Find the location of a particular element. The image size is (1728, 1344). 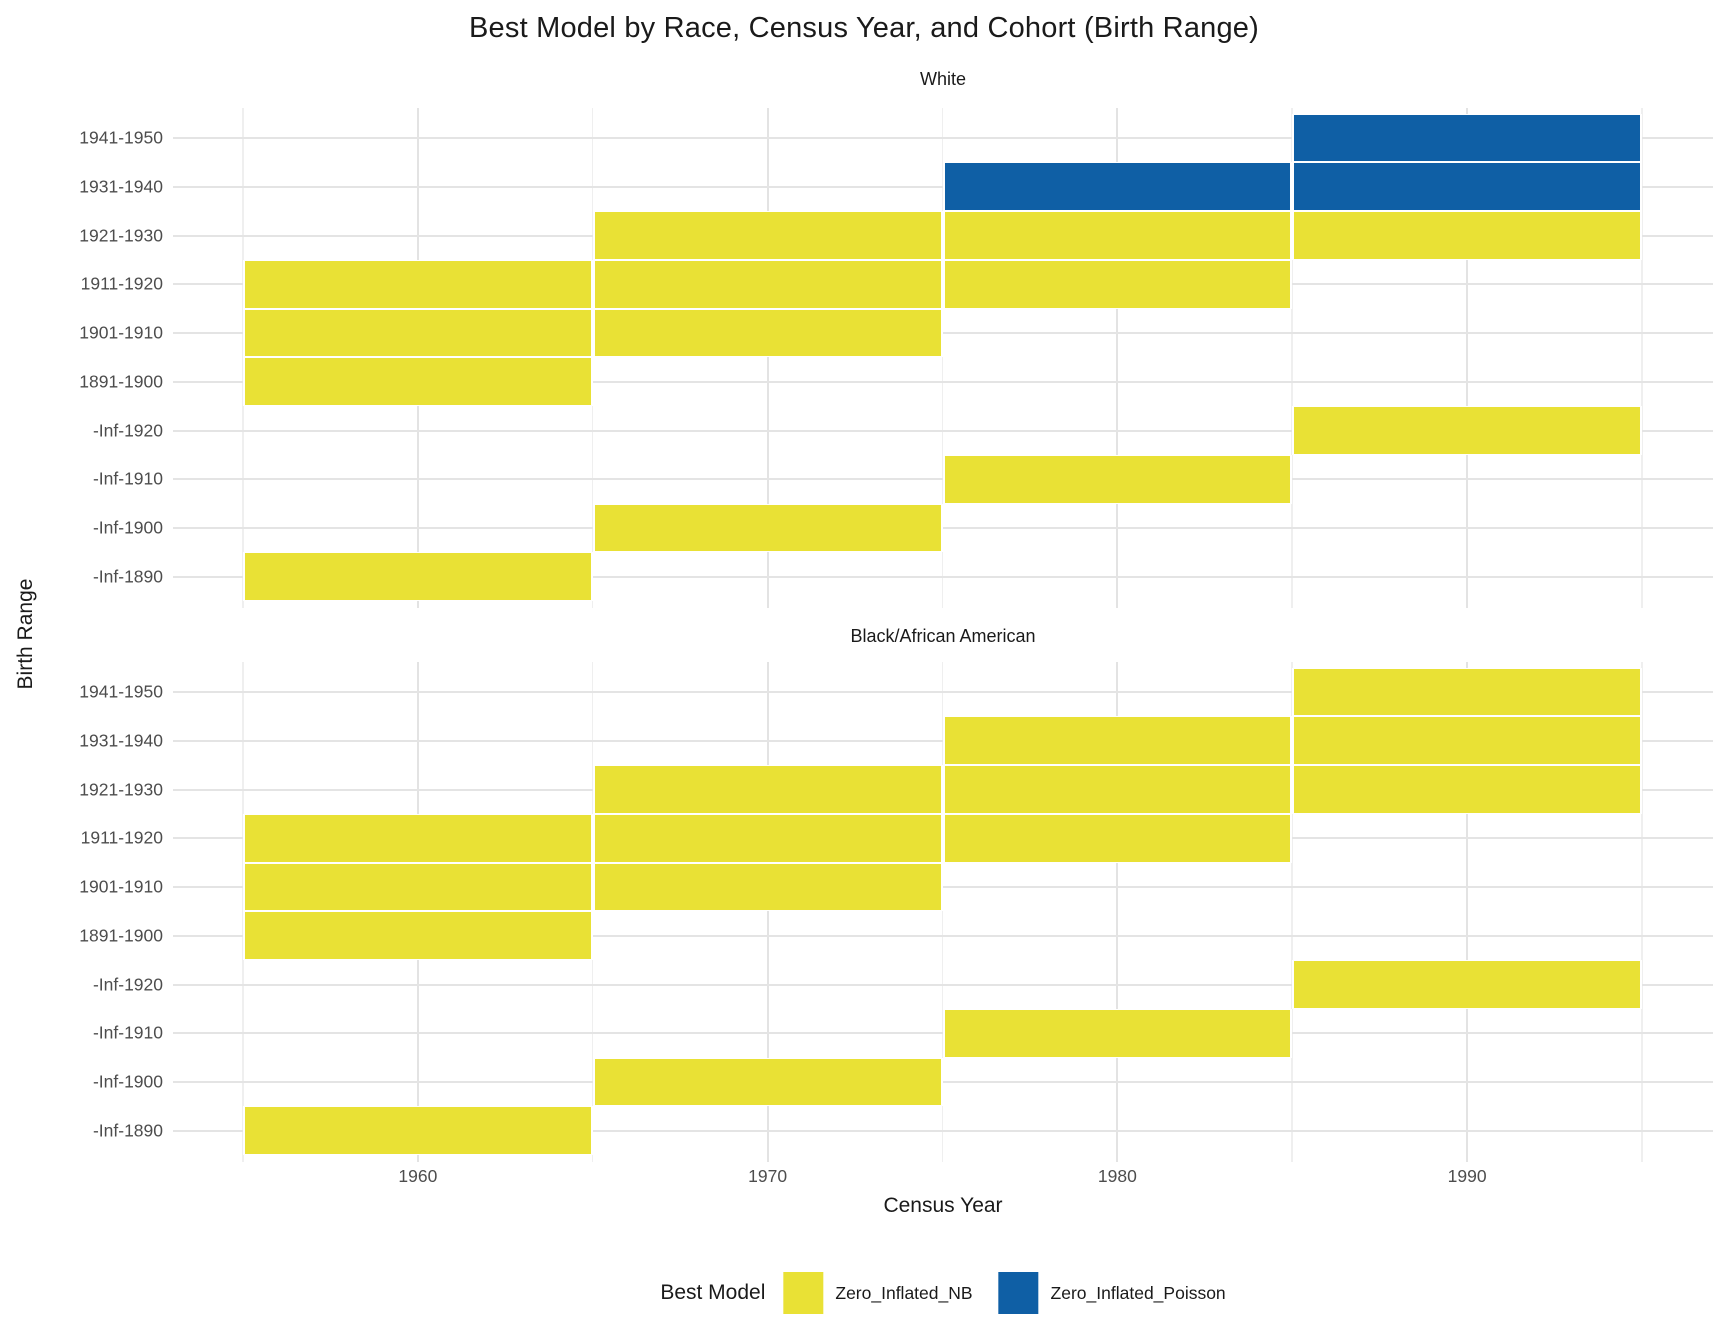

y-axis-title: Birth Range is located at coordinates (25, 634).